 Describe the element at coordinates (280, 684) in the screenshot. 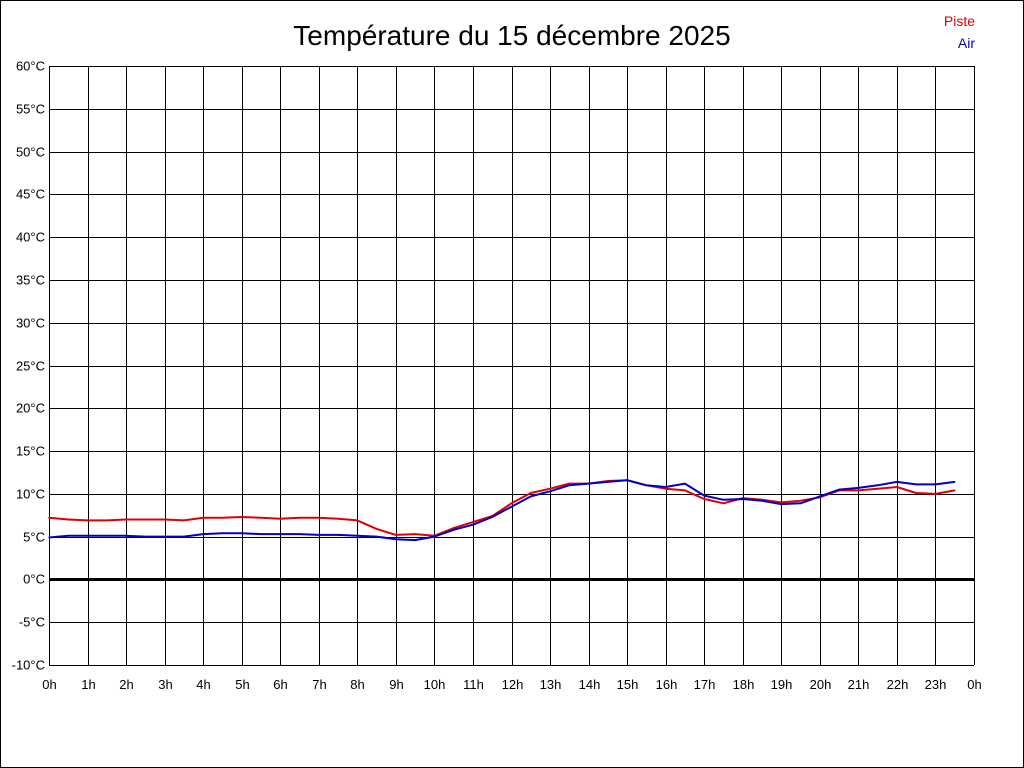

I see `x-tick-label: 6h` at that location.